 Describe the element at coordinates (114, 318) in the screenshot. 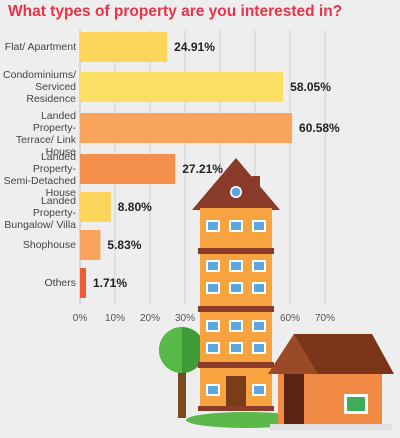

I see `x-tick-label: 10%` at that location.